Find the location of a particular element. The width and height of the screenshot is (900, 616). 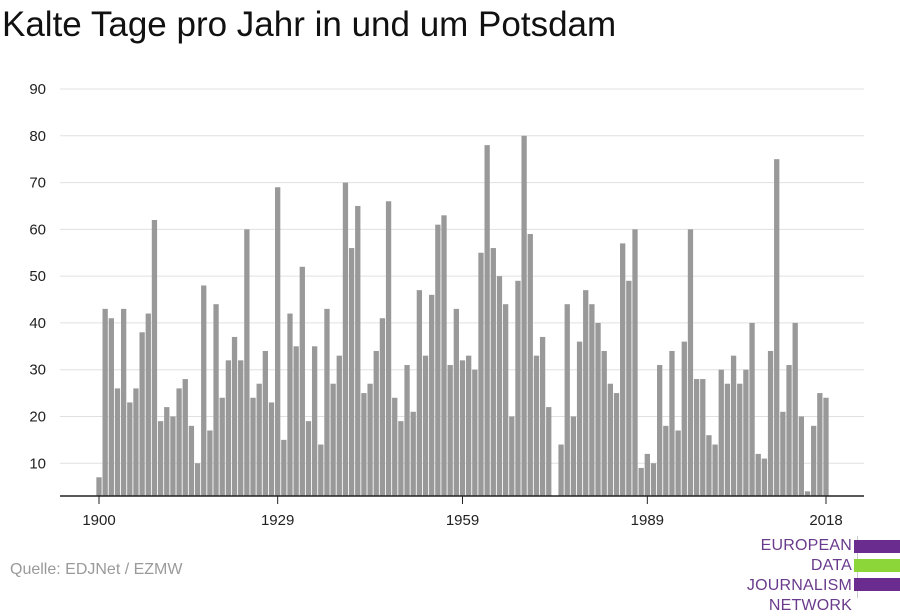

bar-2010 is located at coordinates (777, 327).